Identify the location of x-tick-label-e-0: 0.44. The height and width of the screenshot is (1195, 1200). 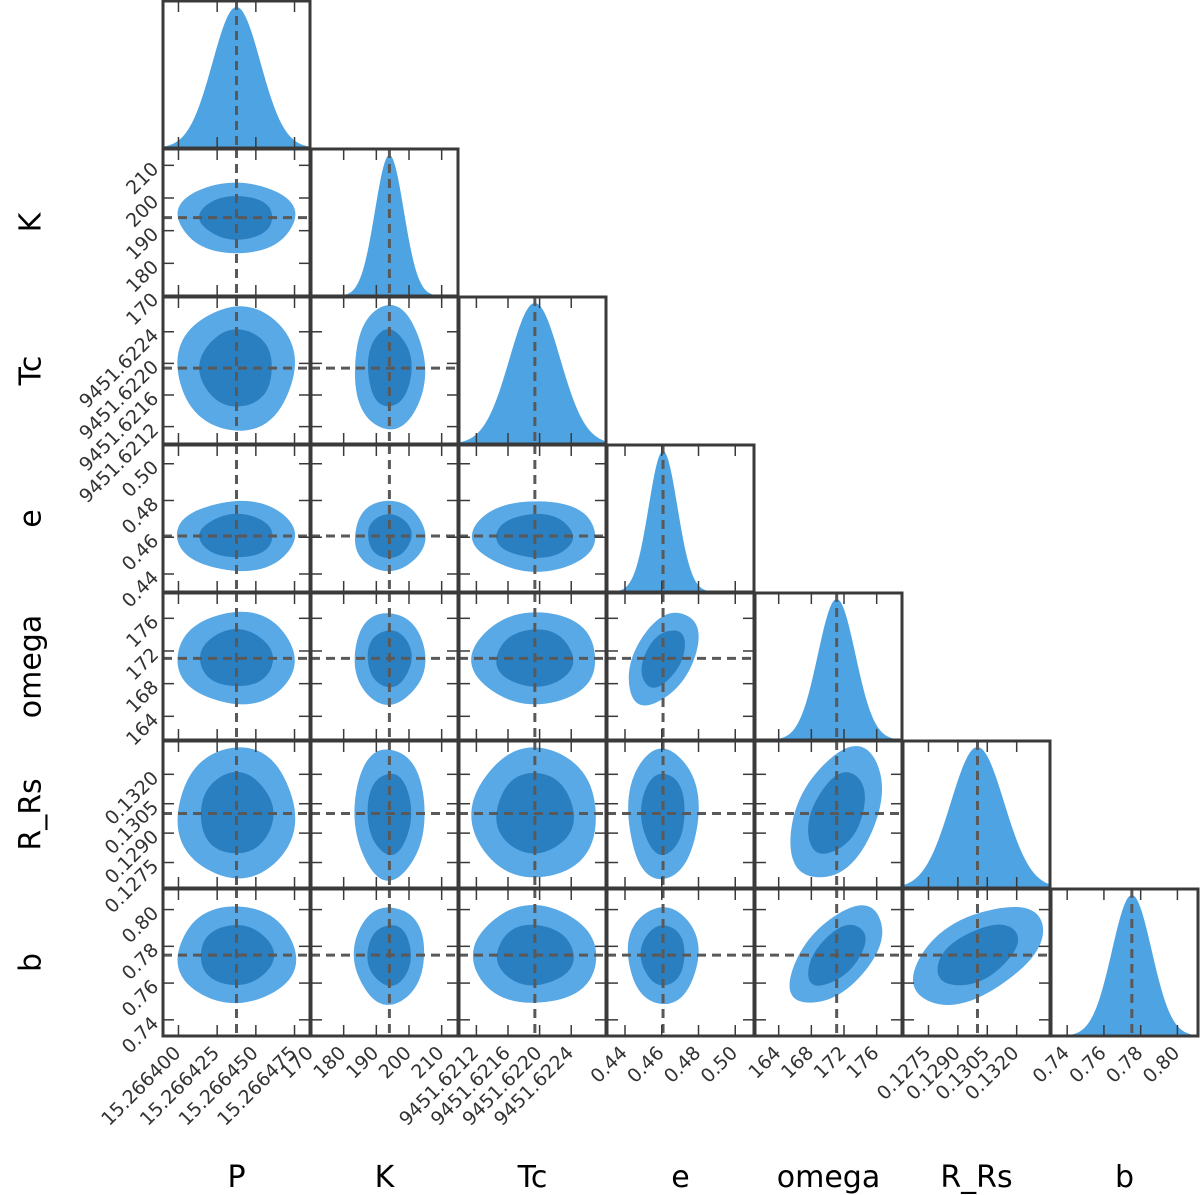
(608, 1064).